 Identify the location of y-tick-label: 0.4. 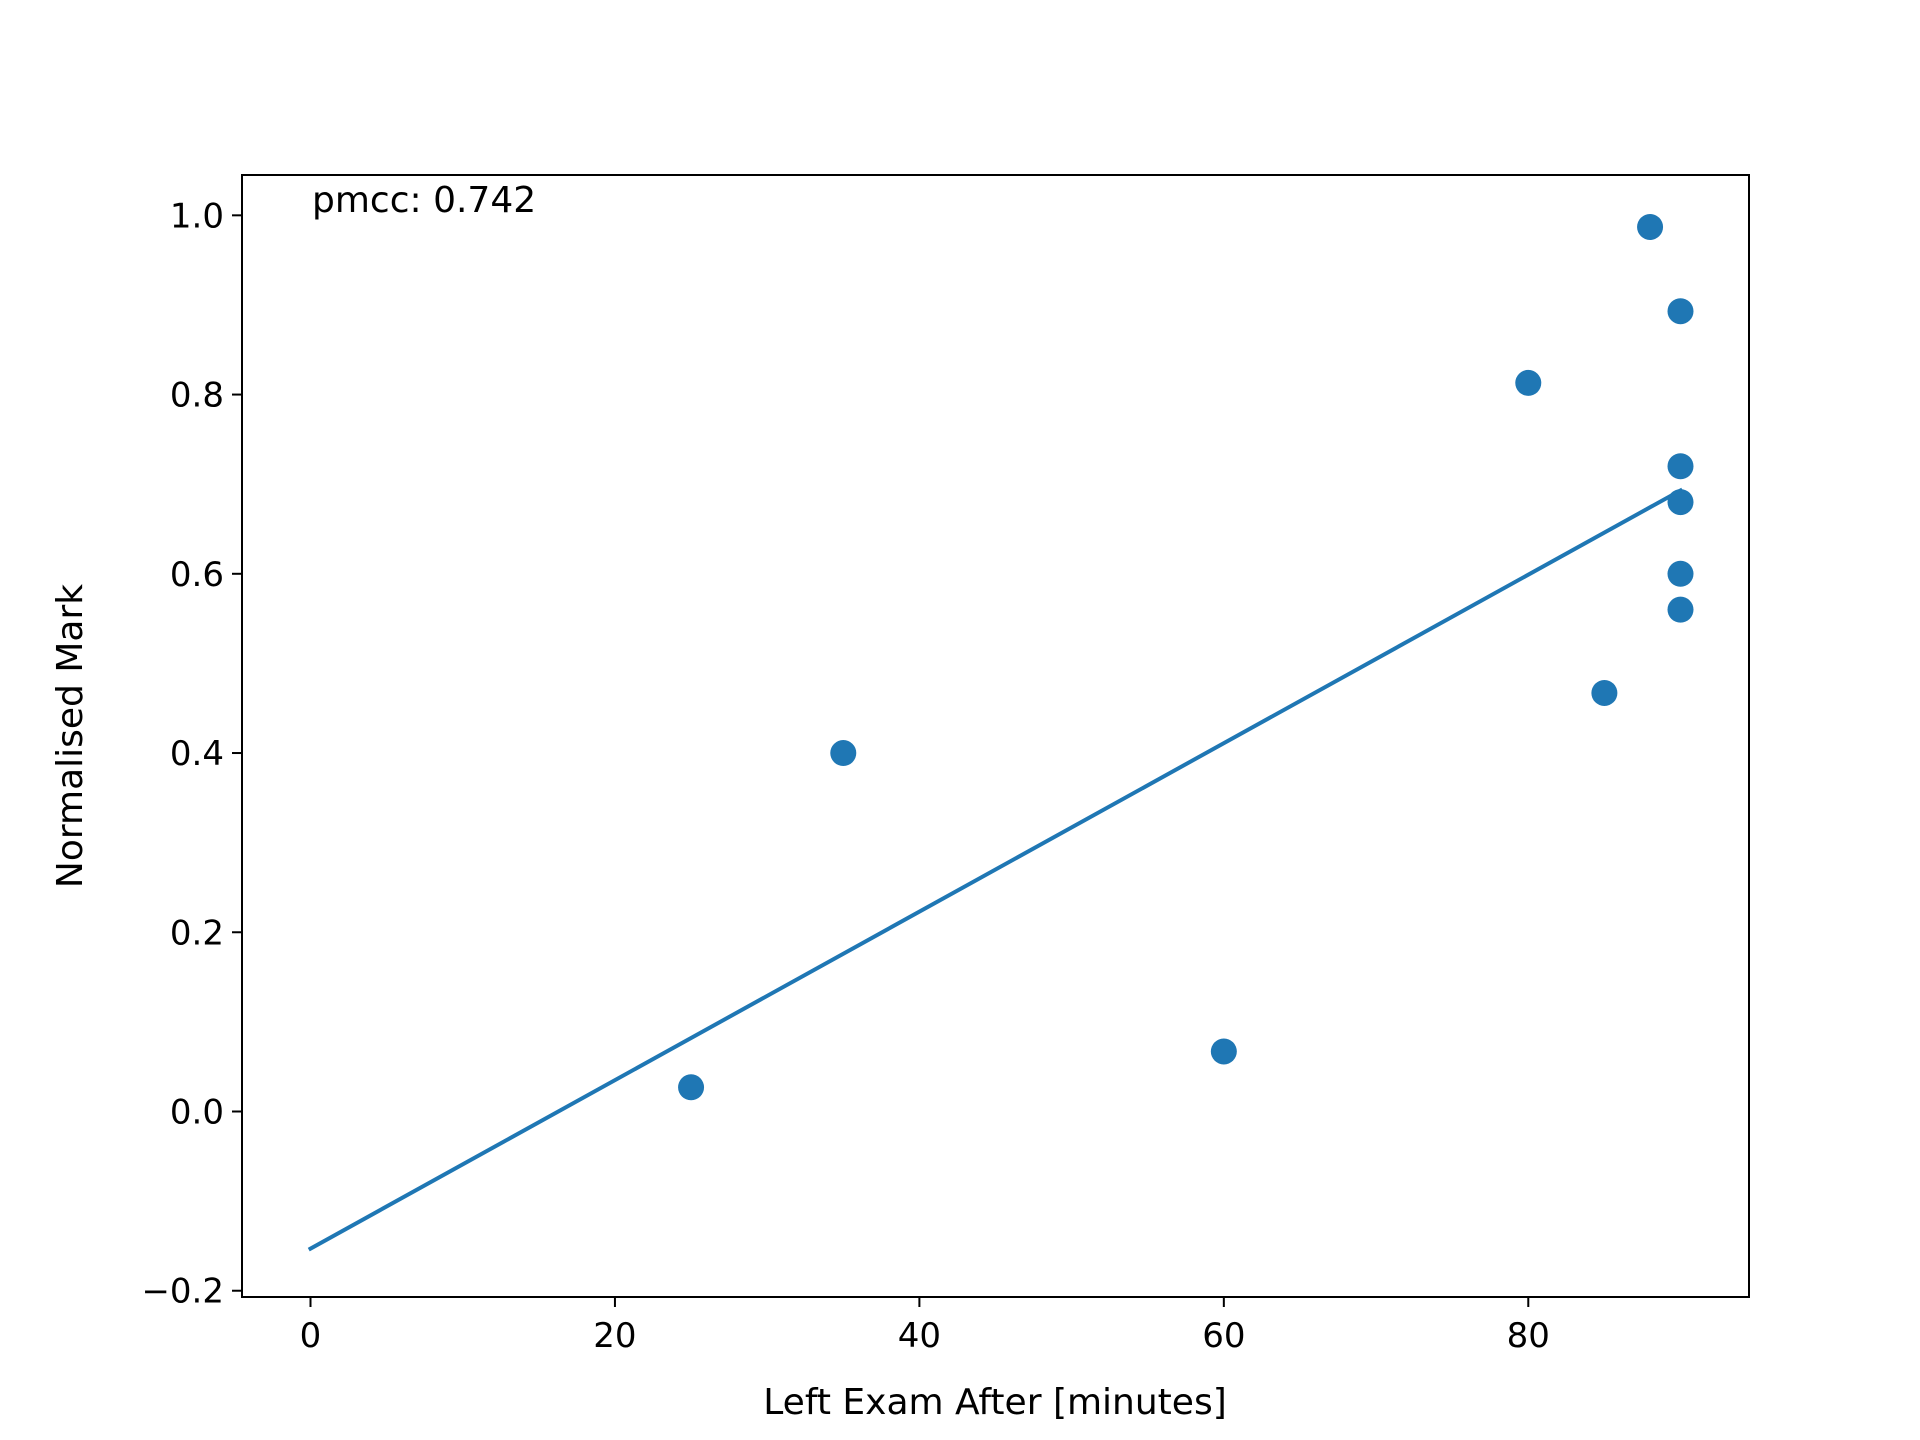
(197, 754).